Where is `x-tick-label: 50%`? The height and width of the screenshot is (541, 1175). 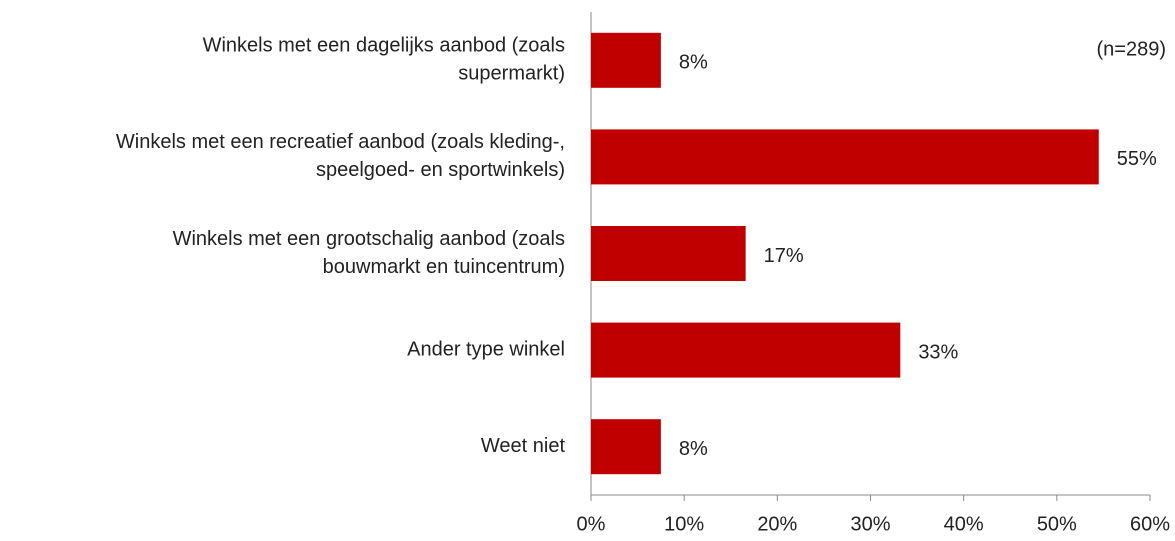
x-tick-label: 50% is located at coordinates (1057, 524).